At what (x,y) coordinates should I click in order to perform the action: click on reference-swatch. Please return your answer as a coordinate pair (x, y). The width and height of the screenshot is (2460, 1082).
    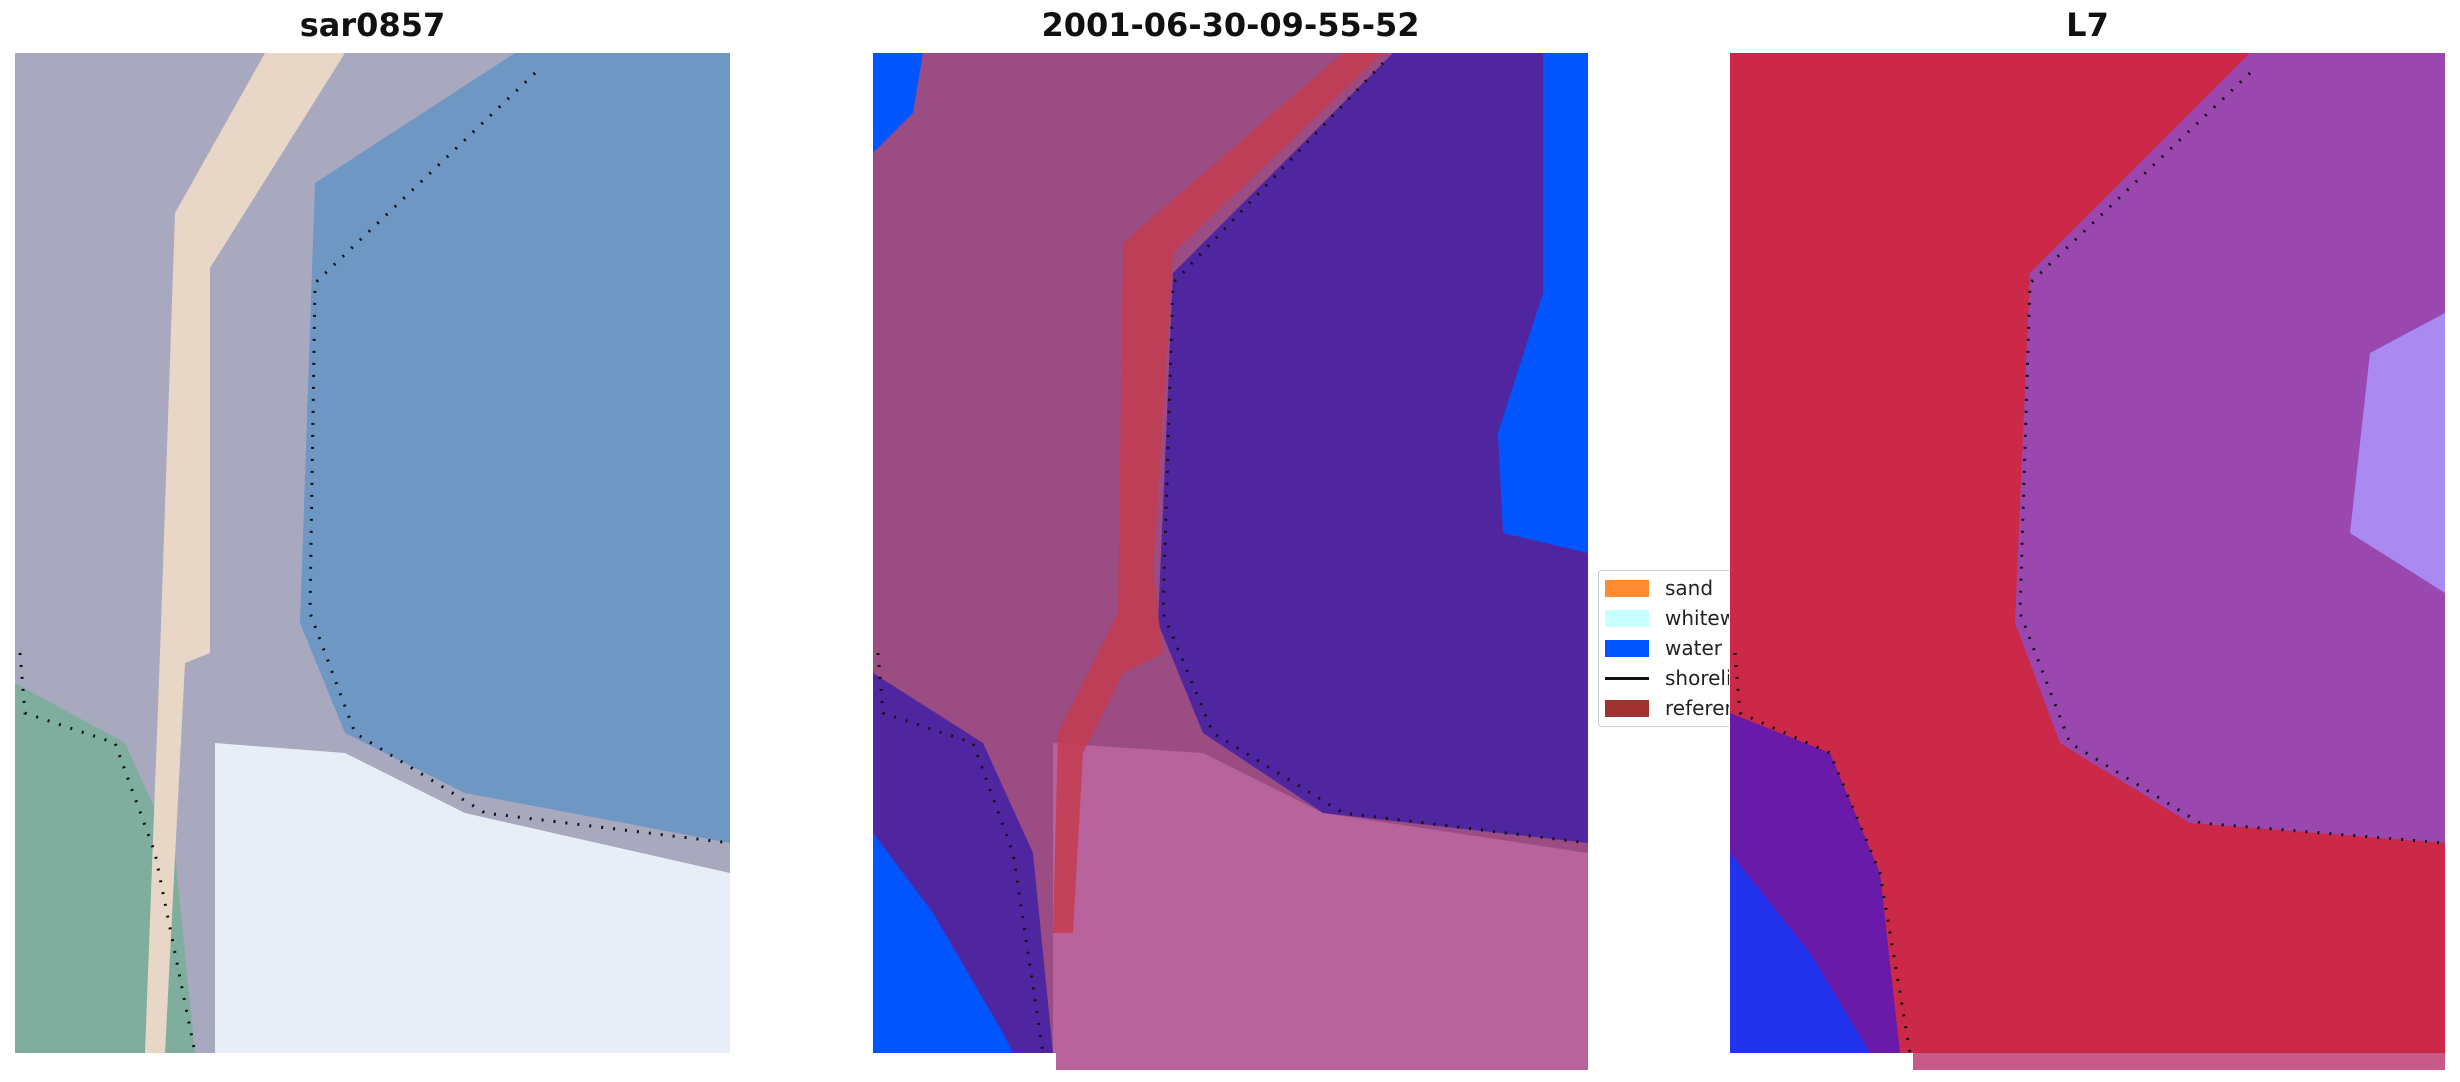
    Looking at the image, I should click on (1627, 708).